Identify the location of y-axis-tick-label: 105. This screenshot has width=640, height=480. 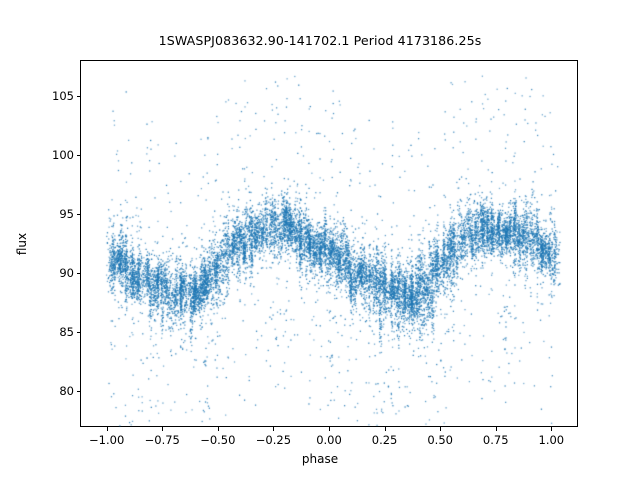
(63, 95).